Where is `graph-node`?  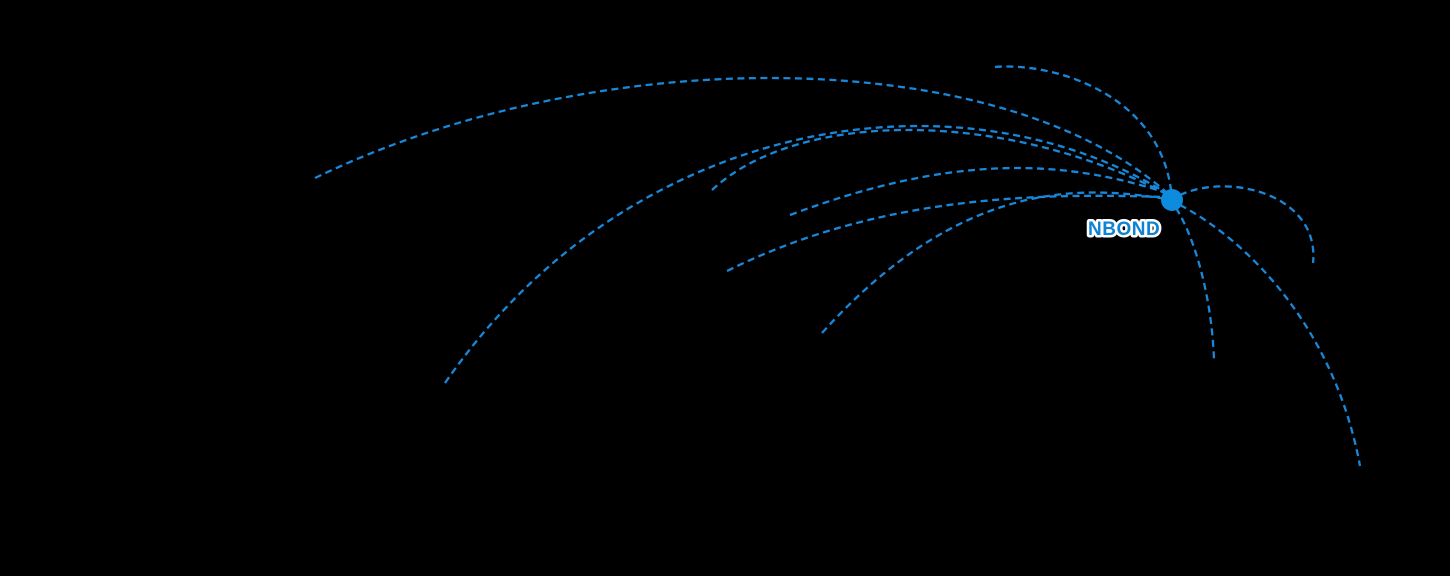 graph-node is located at coordinates (1172, 200).